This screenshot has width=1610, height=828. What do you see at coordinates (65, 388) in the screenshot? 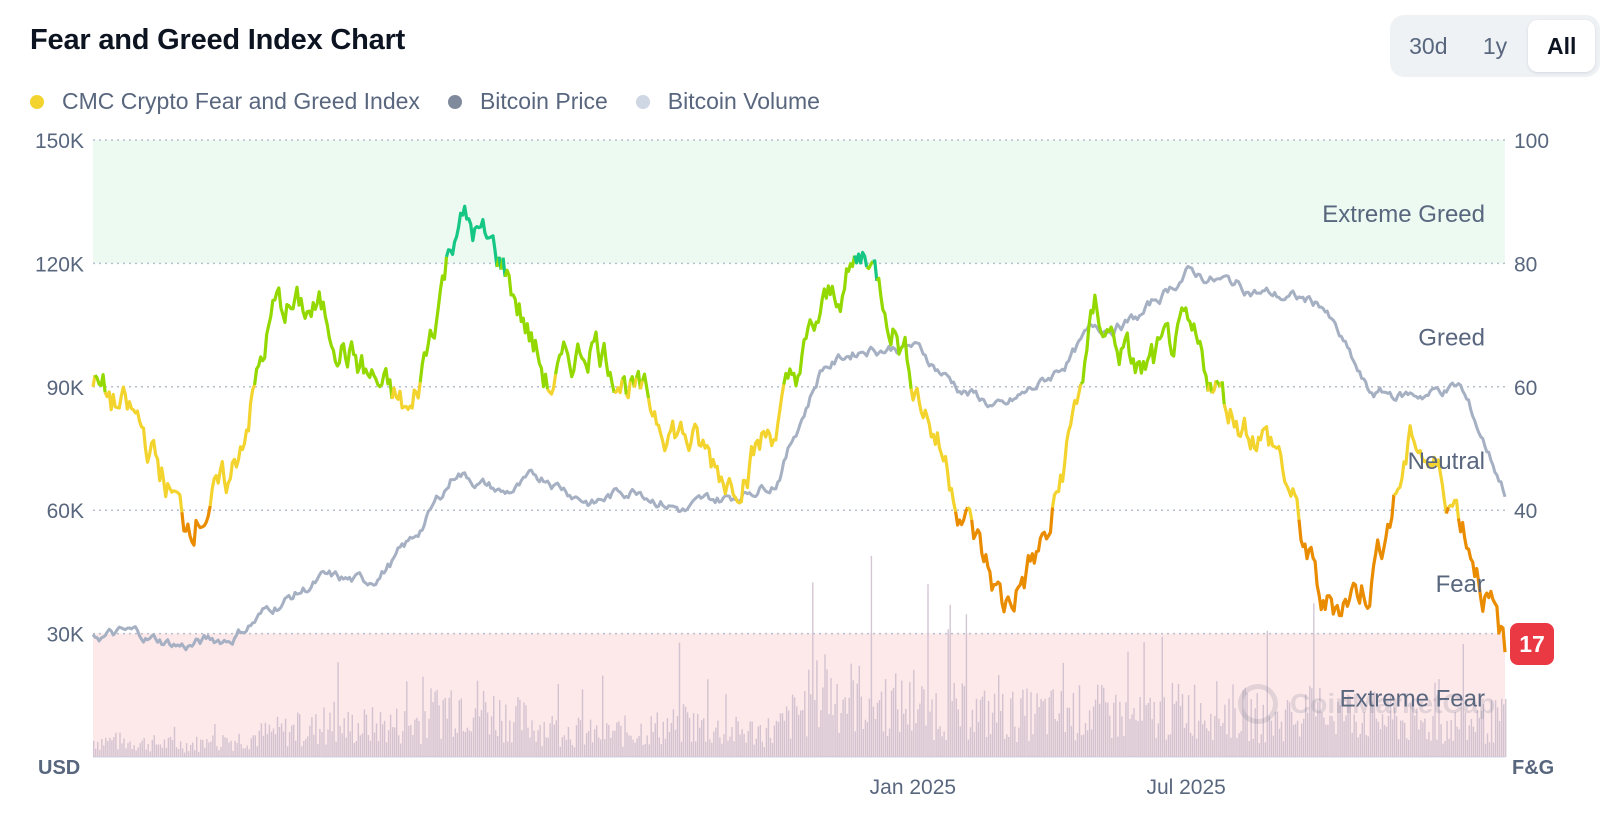
I see `left-axis-tick: 90K` at bounding box center [65, 388].